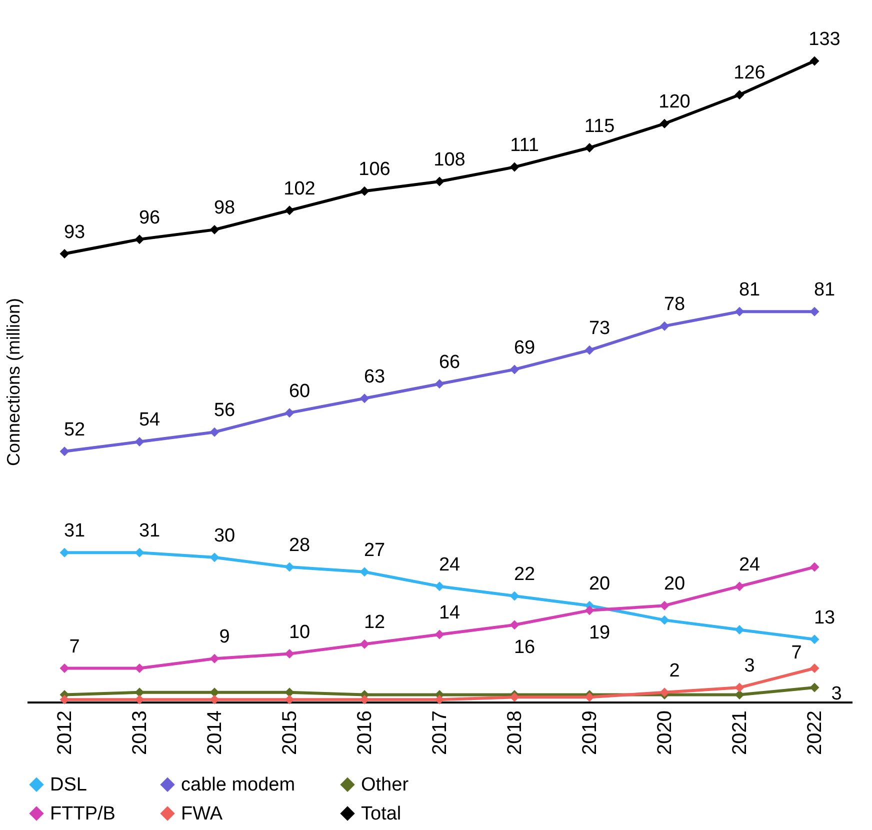  I want to click on data-label: 106, so click(374, 169).